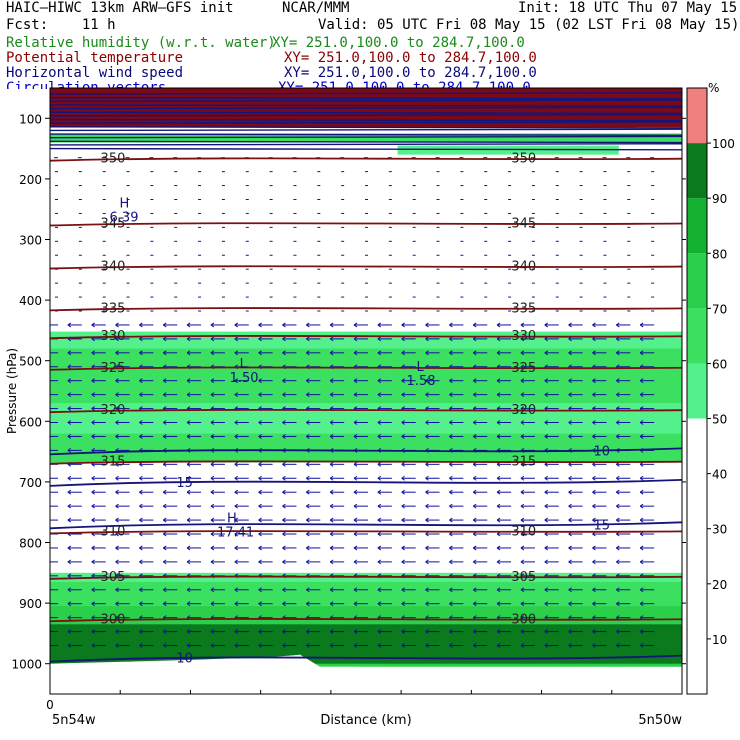 The width and height of the screenshot is (740, 740). What do you see at coordinates (523, 410) in the screenshot?
I see `theta-label-320-1: 320` at bounding box center [523, 410].